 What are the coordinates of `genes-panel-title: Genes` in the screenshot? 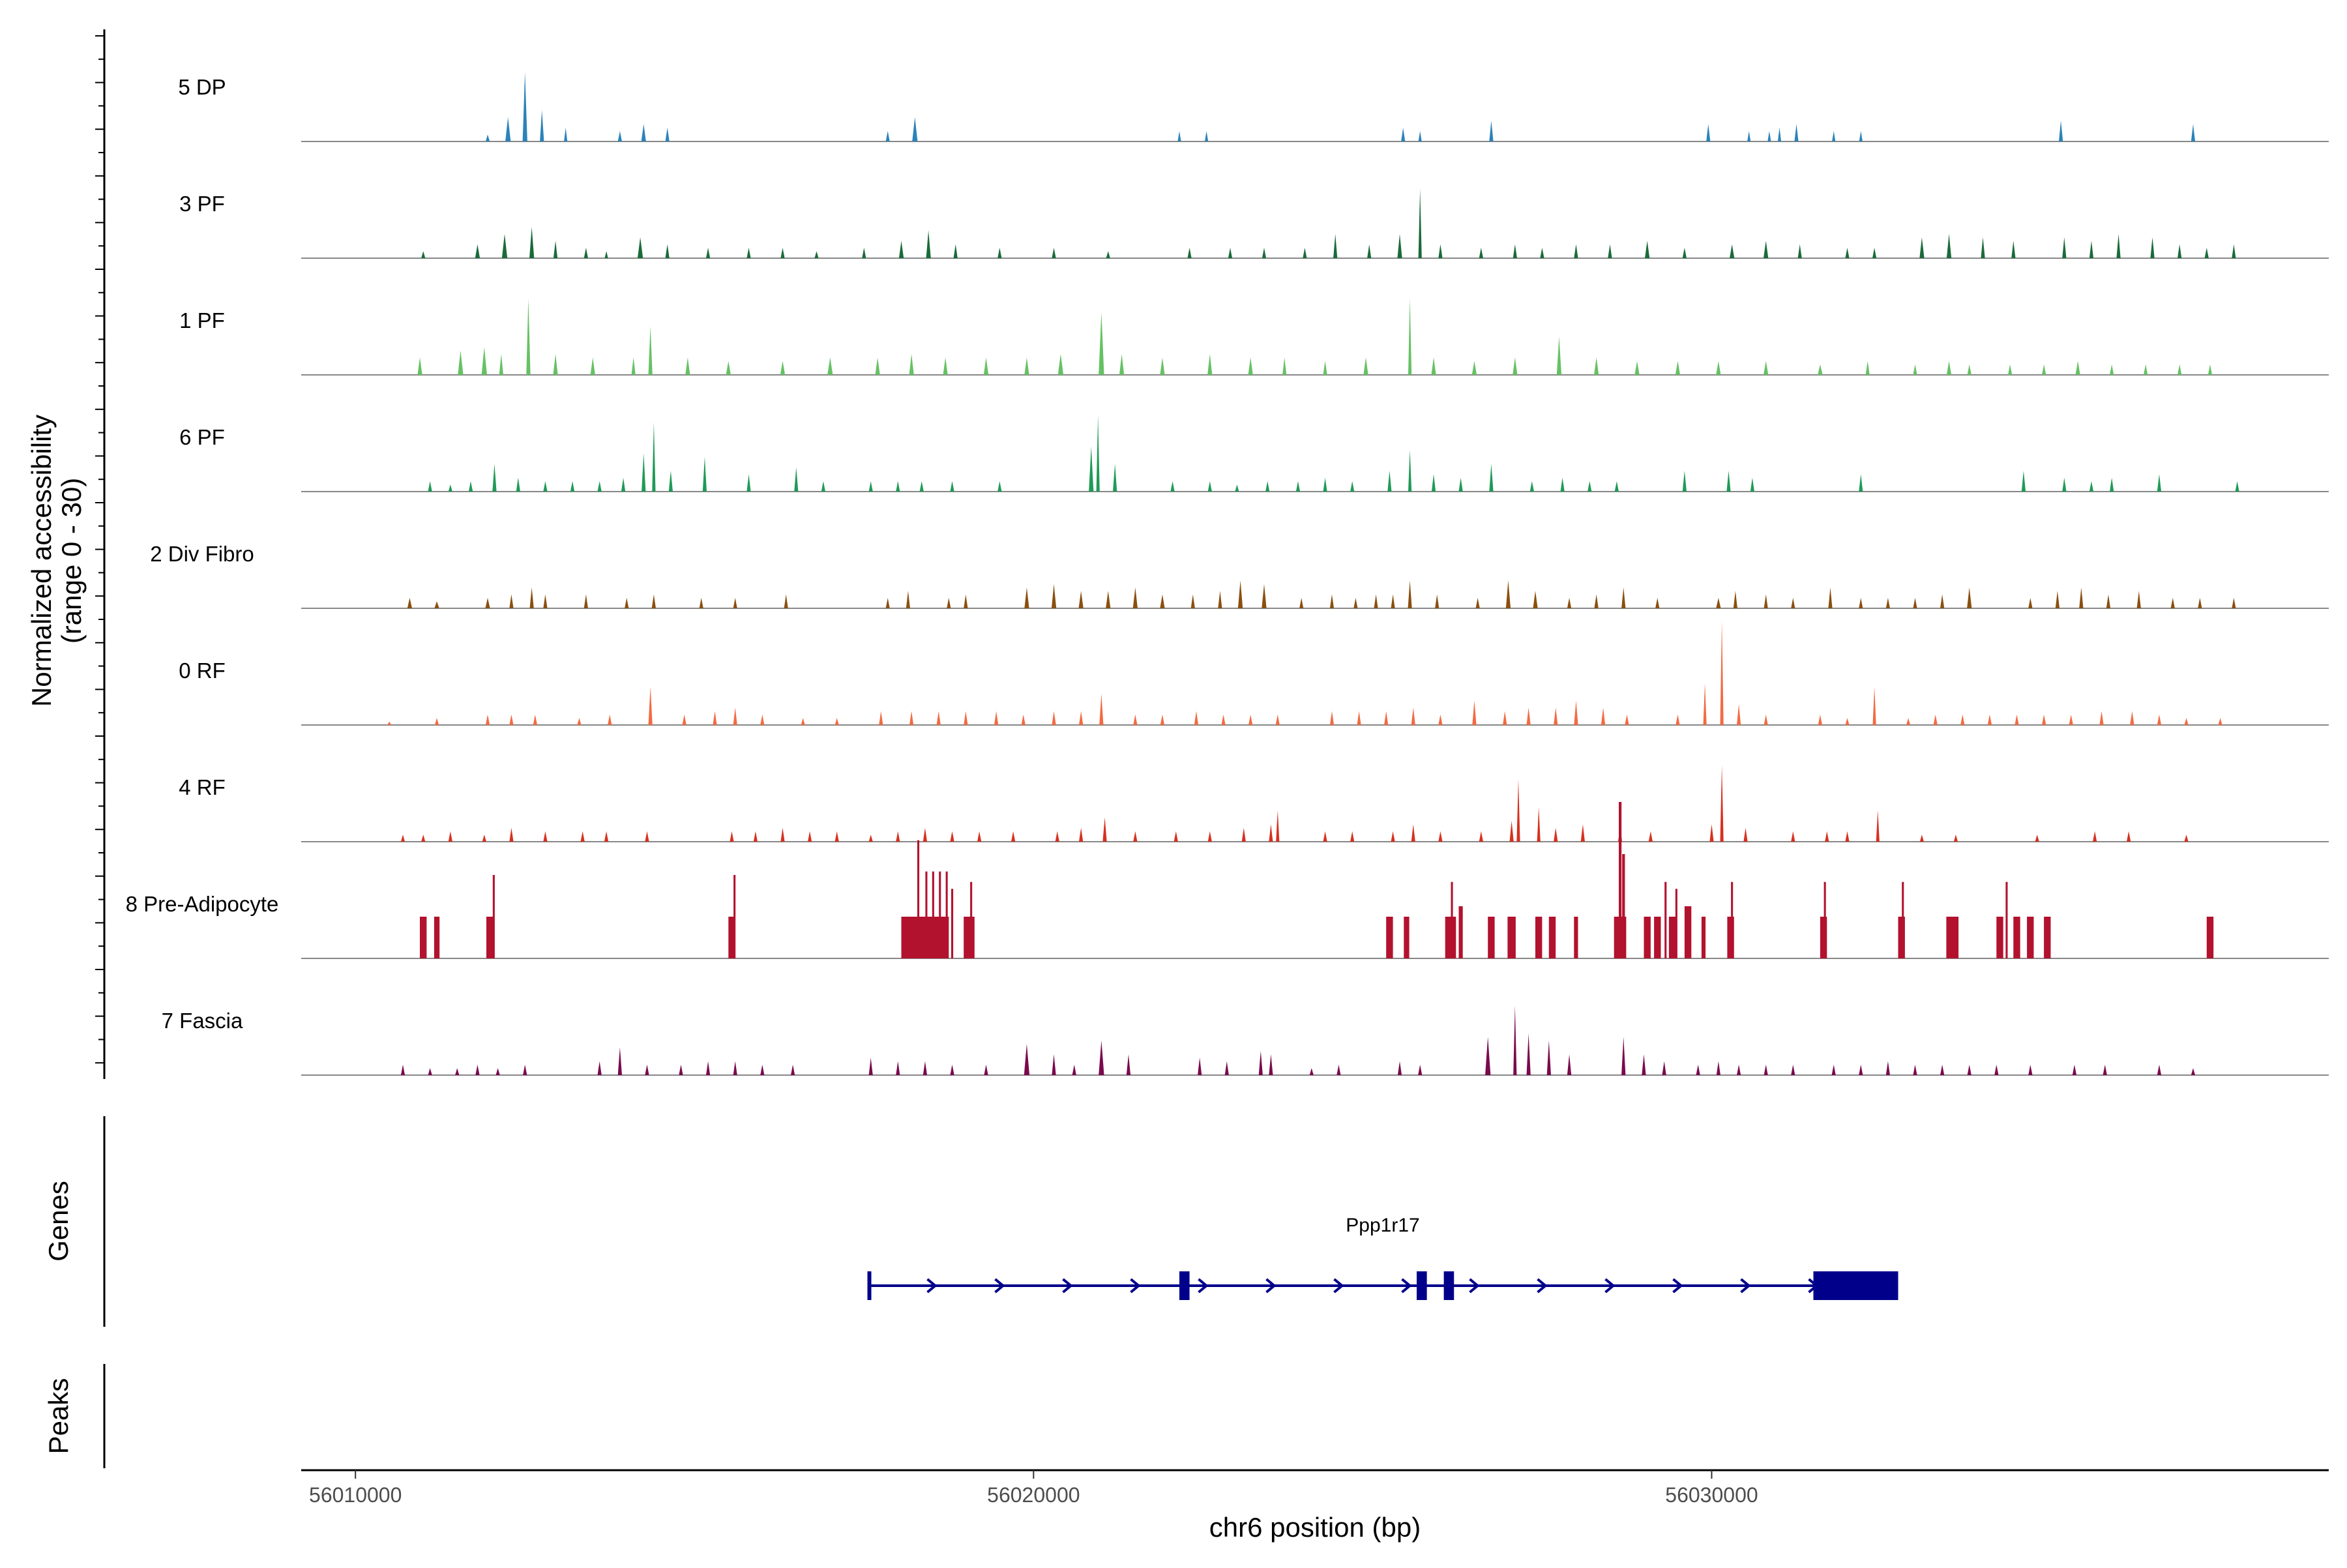 It's located at (58, 1222).